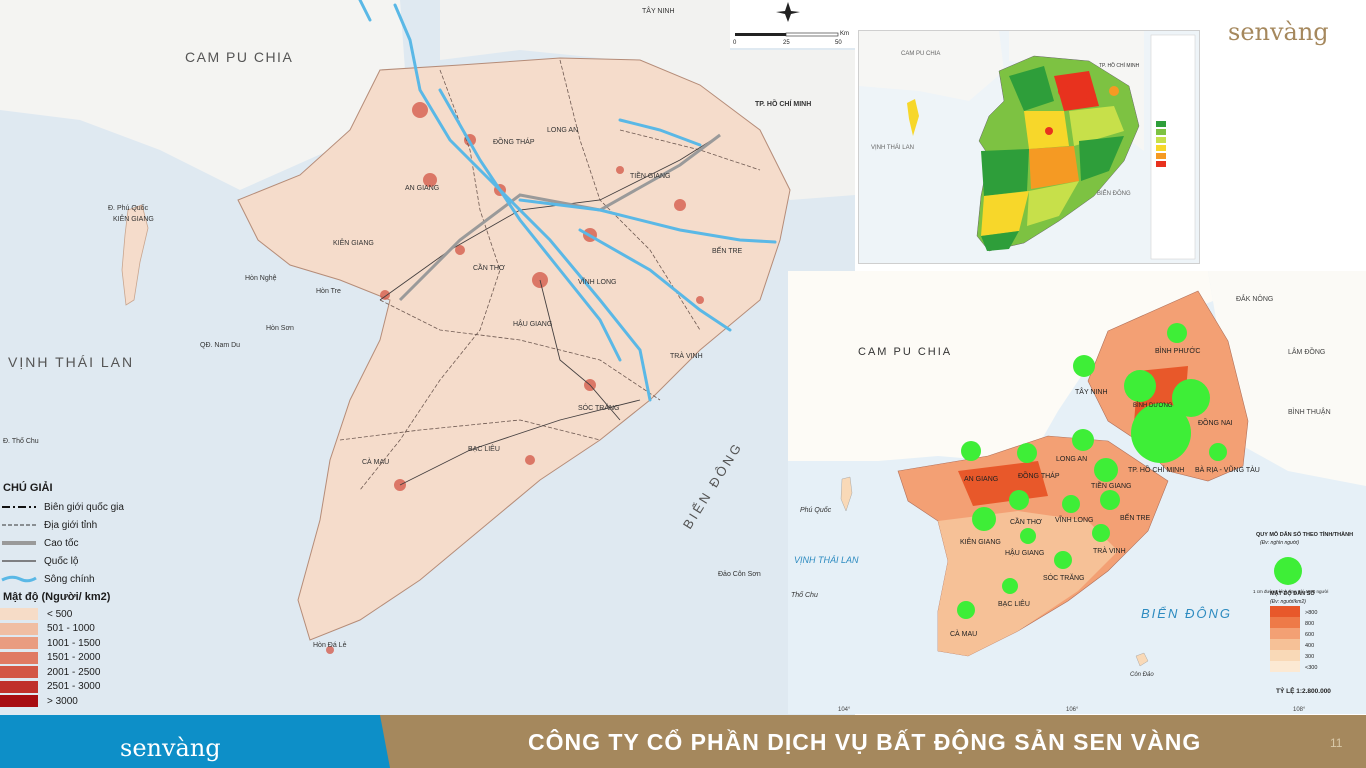 The width and height of the screenshot is (1366, 768). Describe the element at coordinates (1287, 378) in the screenshot. I see `east-land` at that location.